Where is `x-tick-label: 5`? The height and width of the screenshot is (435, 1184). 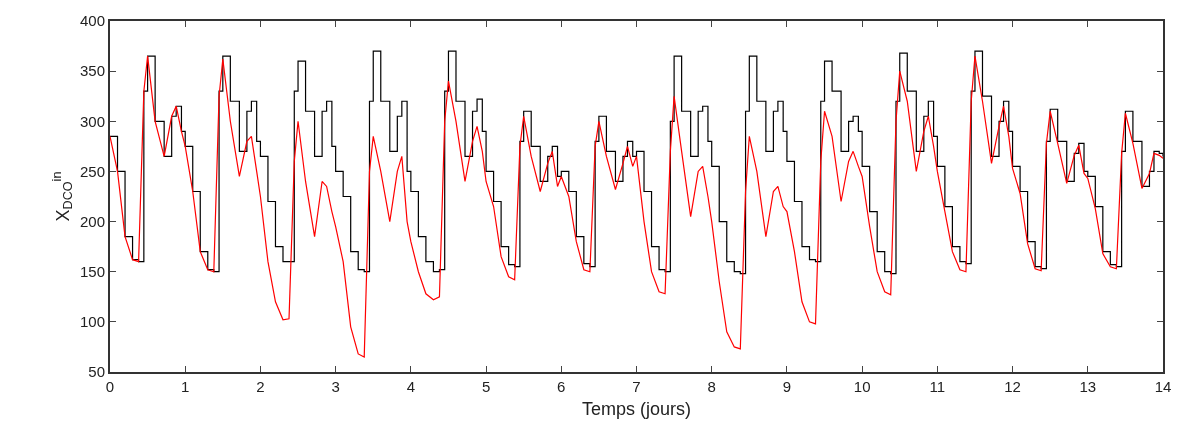 x-tick-label: 5 is located at coordinates (486, 386).